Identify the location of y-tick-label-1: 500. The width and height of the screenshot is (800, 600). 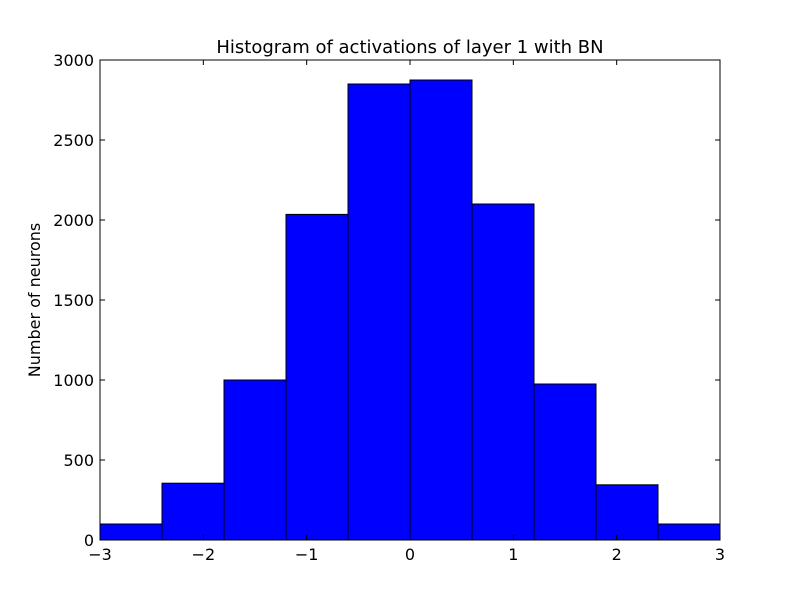
(78, 460).